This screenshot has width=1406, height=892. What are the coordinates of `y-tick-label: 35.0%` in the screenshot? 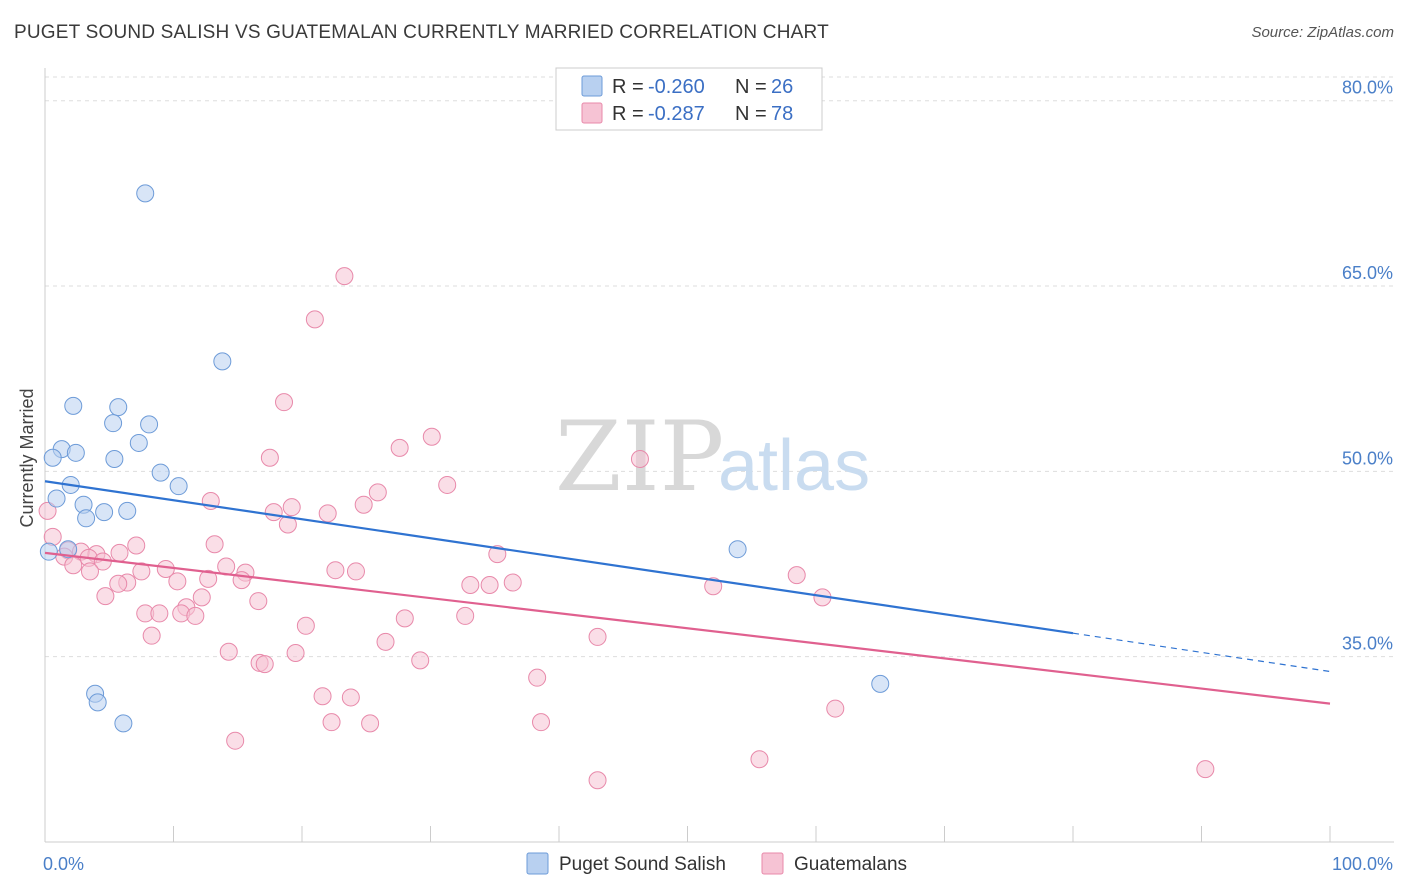 It's located at (1367, 644).